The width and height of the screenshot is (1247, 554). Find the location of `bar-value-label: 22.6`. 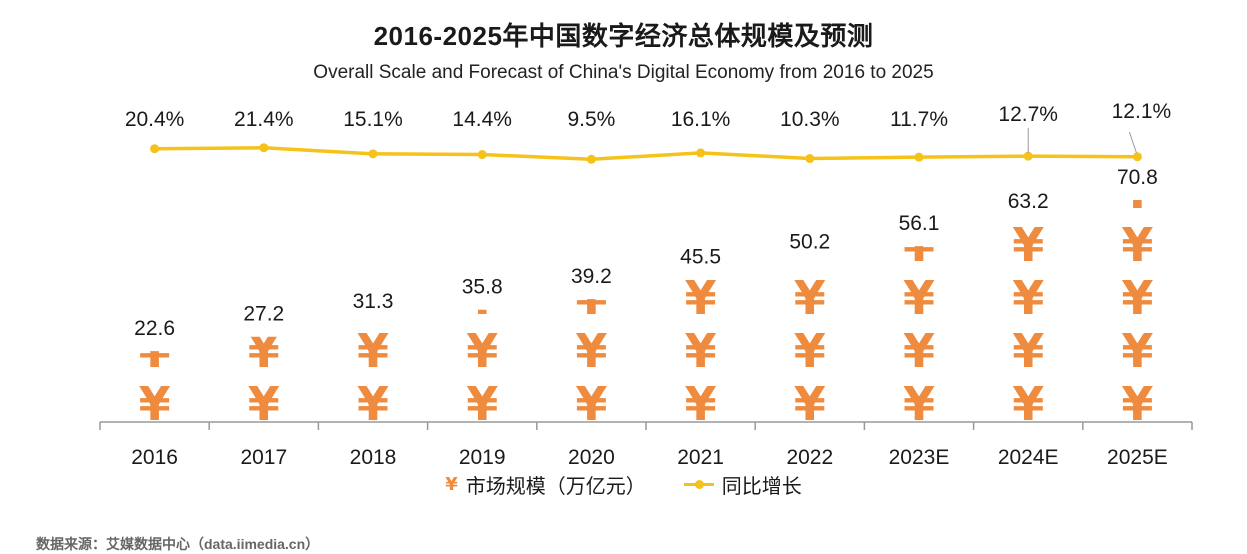

bar-value-label: 22.6 is located at coordinates (154, 328).